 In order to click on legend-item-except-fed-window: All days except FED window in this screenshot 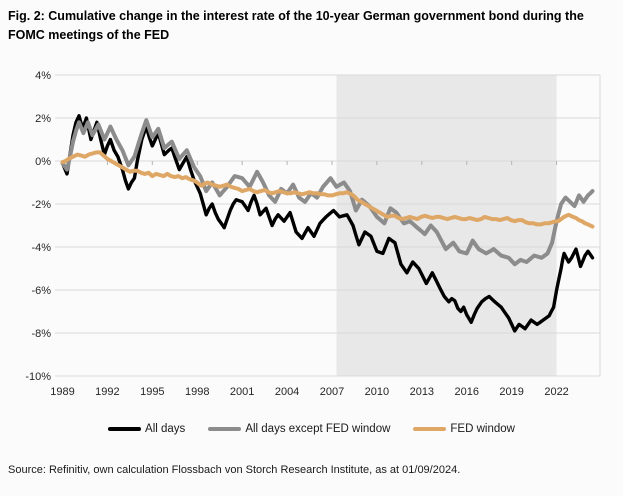, I will do `click(299, 429)`.